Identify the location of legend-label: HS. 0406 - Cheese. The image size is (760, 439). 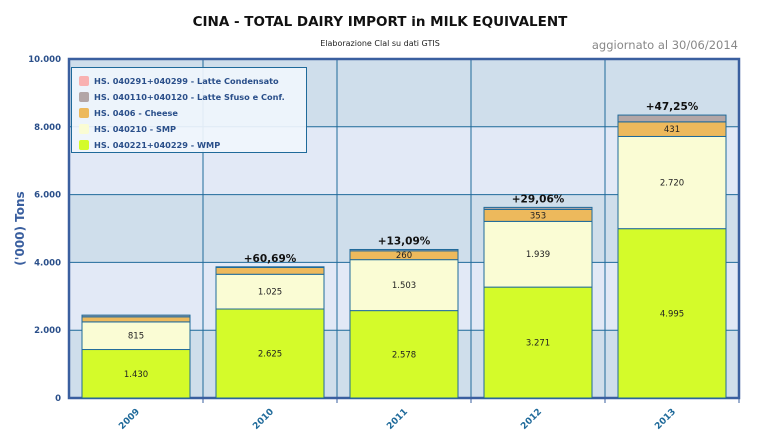
(136, 112).